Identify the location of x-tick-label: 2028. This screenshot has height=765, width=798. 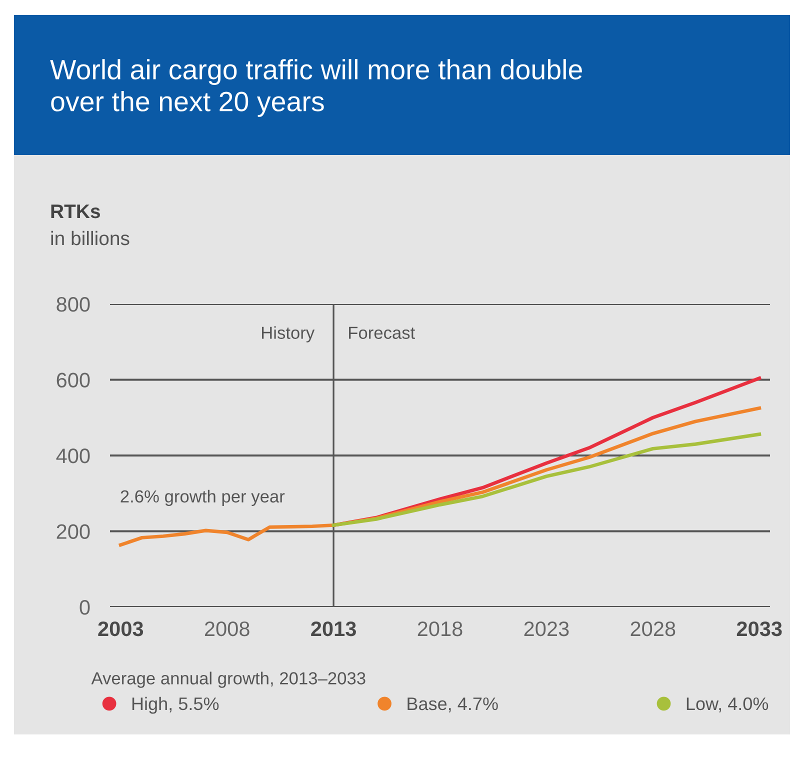
(653, 628).